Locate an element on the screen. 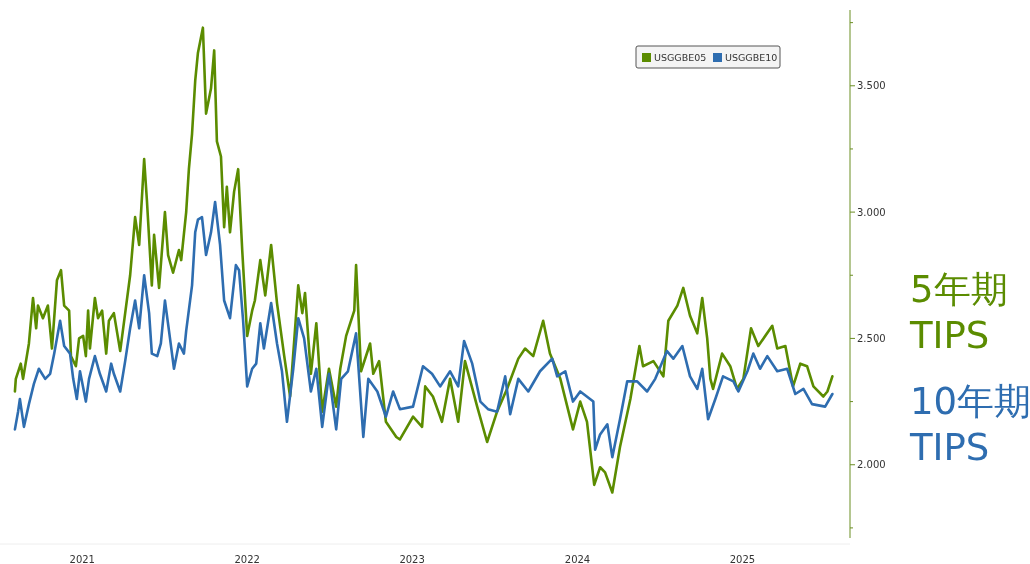 This screenshot has width=1030, height=564. text: 10年期 TIPS is located at coordinates (969, 424).